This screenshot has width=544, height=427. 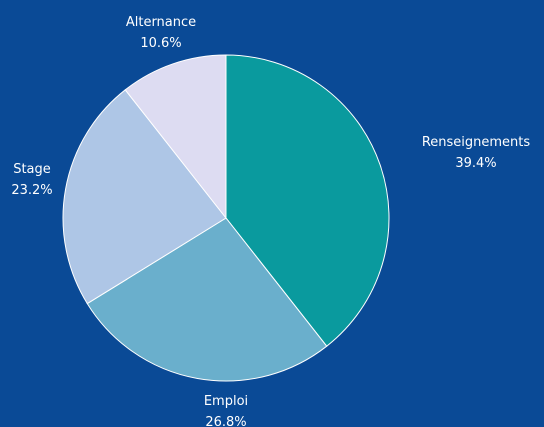 I want to click on pie-slice-alternance, so click(x=175, y=137).